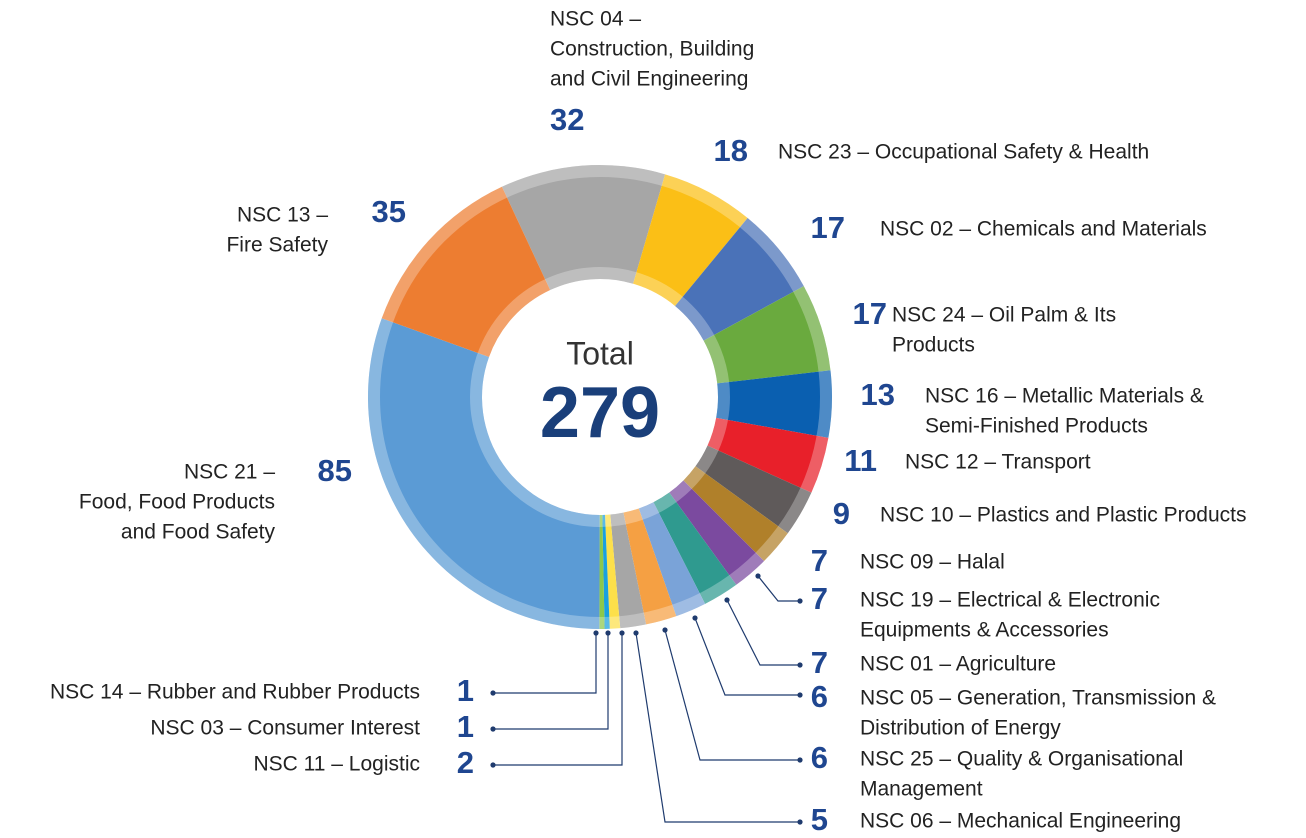 The image size is (1306, 838). I want to click on category-label: NSC 02 – Chemicals and Materials, so click(1043, 229).